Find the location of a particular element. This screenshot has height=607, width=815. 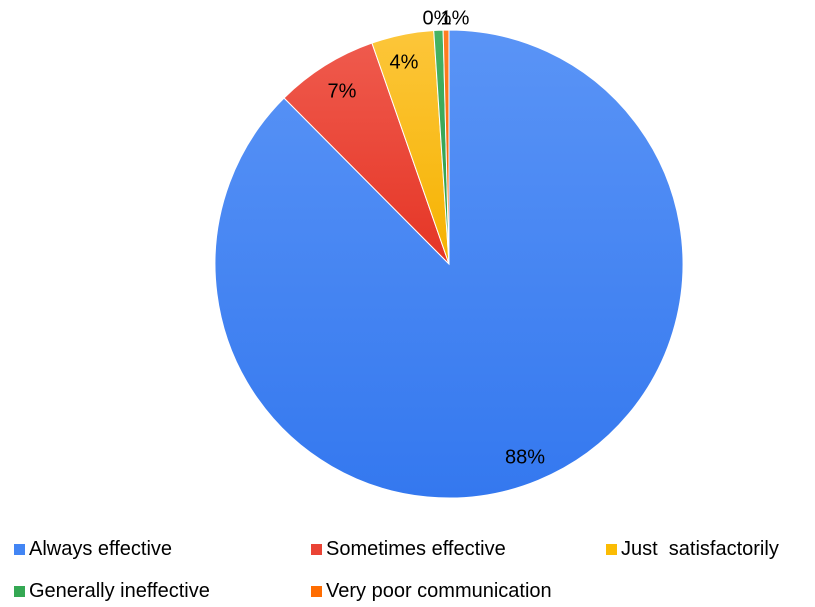

legend-swatch-very-poor-communication is located at coordinates (316, 591).